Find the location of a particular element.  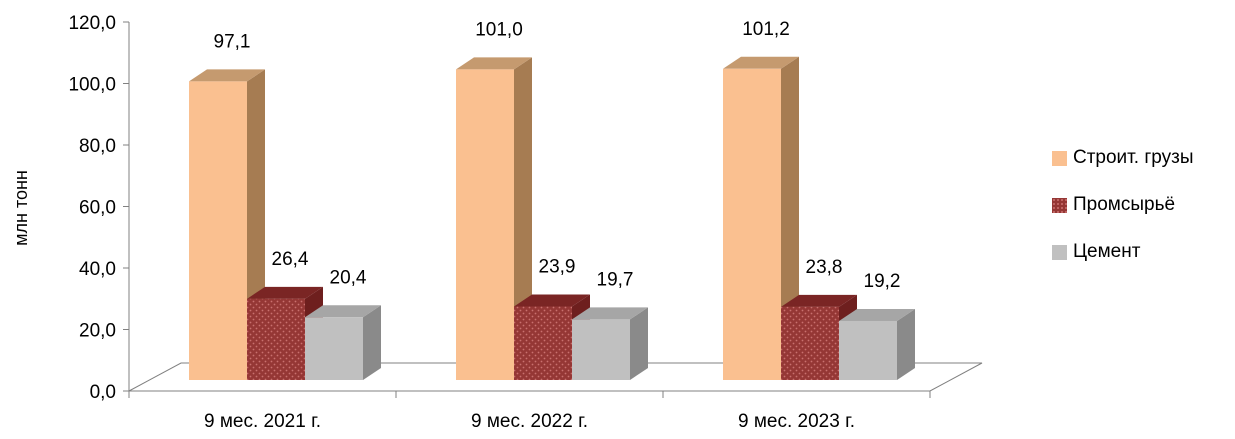

y-tick-label: 120,0 is located at coordinates (92, 23).